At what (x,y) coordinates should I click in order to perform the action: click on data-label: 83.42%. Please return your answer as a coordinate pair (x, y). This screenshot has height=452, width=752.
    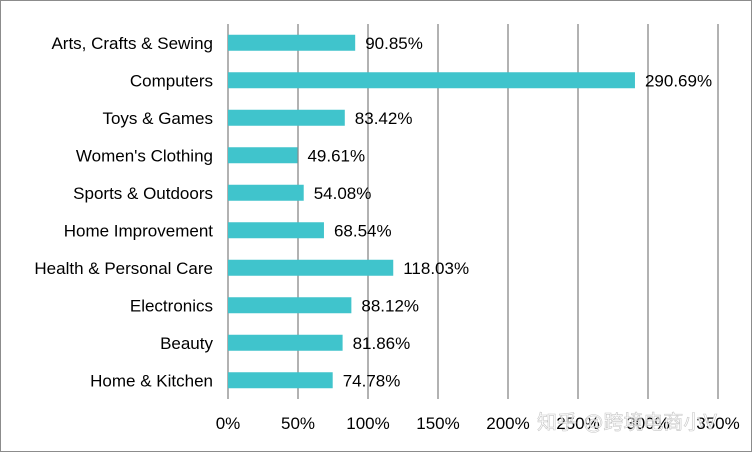
    Looking at the image, I should click on (384, 118).